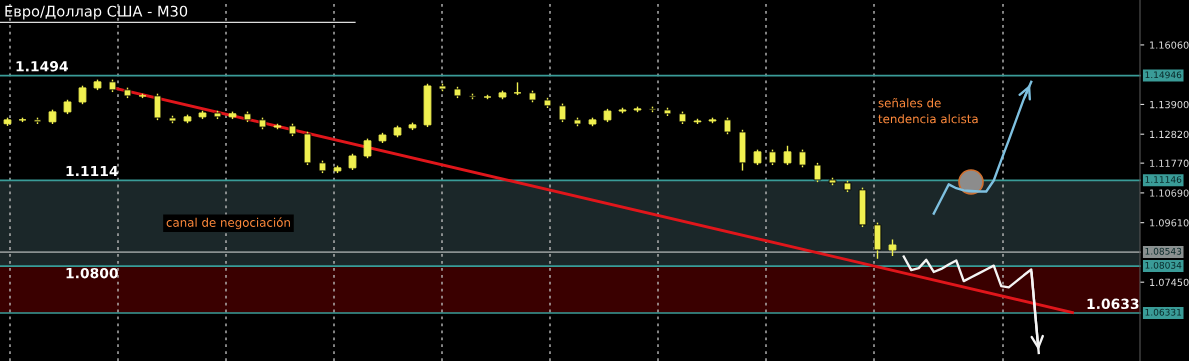  What do you see at coordinates (1169, 134) in the screenshot?
I see `y-tick-label: 1.12820` at bounding box center [1169, 134].